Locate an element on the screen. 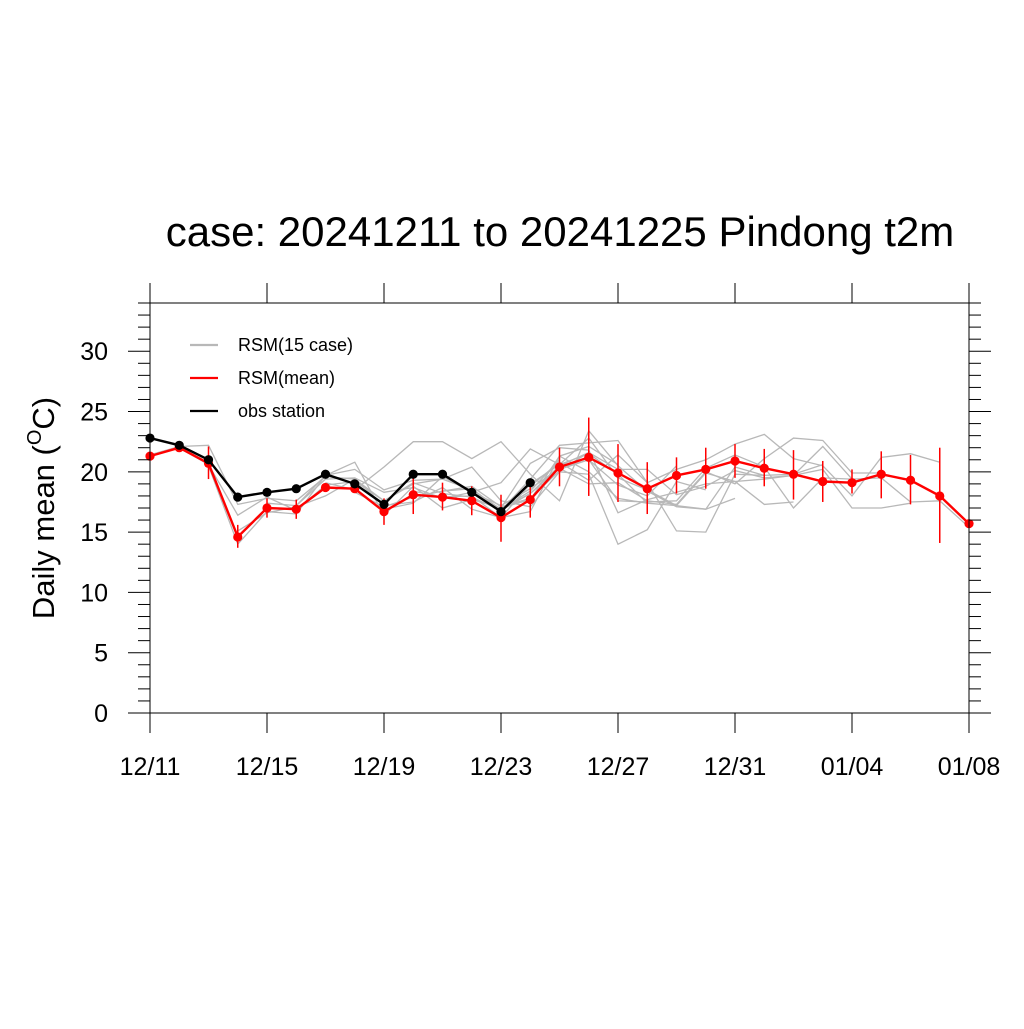 This screenshot has width=1024, height=1029. x-tick-label: 12/23 is located at coordinates (501, 767).